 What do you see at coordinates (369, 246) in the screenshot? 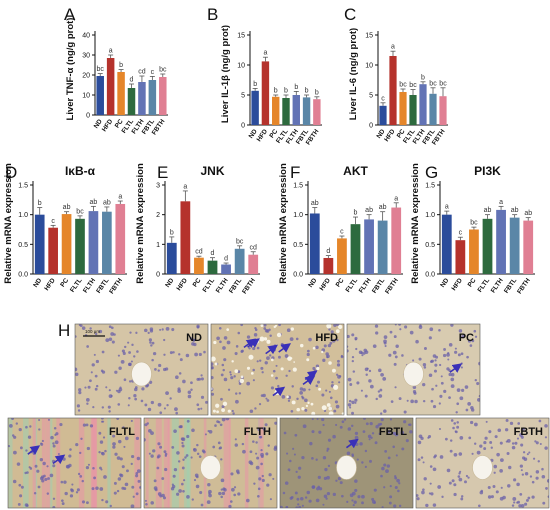
I see `bar-flth` at bounding box center [369, 246].